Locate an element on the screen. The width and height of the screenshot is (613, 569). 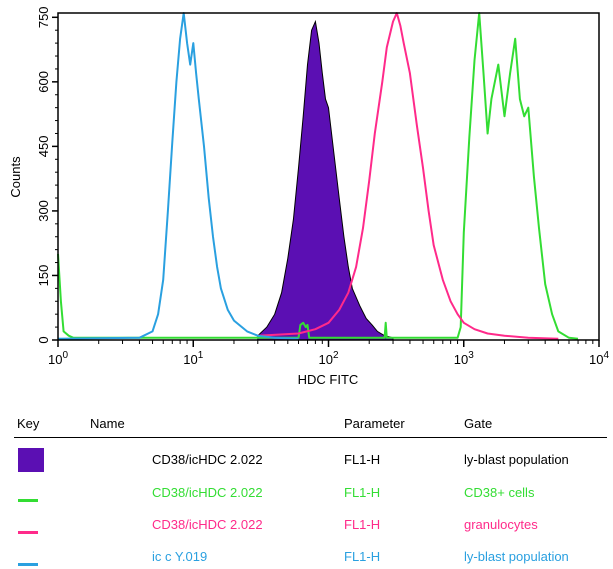
y-tick-label: 0 is located at coordinates (43, 339).